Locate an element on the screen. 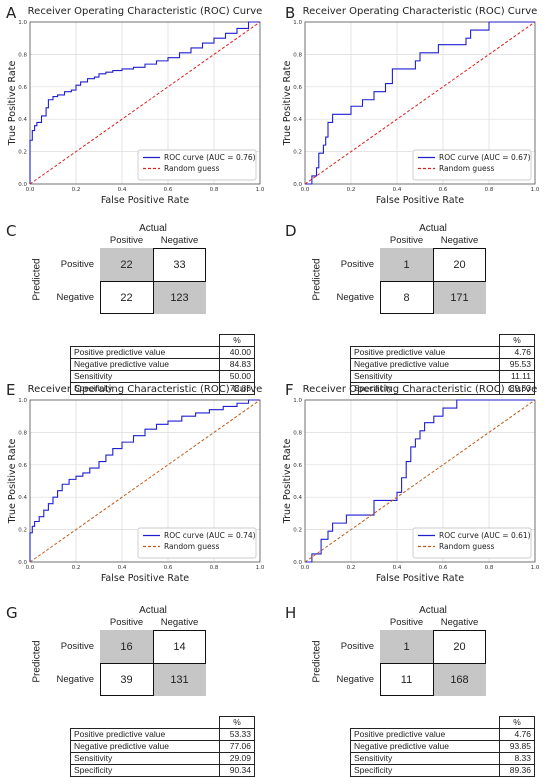 This screenshot has width=550, height=777. metrics-header-blank is located at coordinates (425, 723).